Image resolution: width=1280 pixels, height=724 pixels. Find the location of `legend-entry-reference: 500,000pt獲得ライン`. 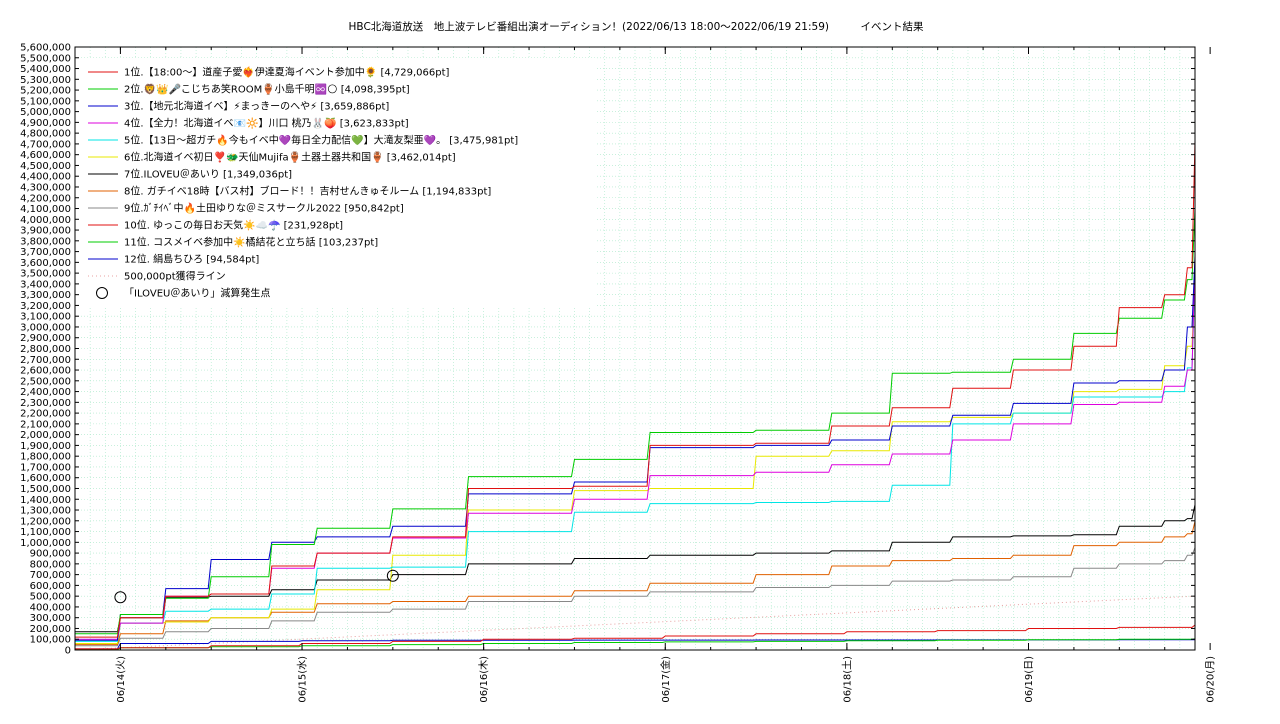

legend-entry-reference: 500,000pt獲得ライン is located at coordinates (175, 276).